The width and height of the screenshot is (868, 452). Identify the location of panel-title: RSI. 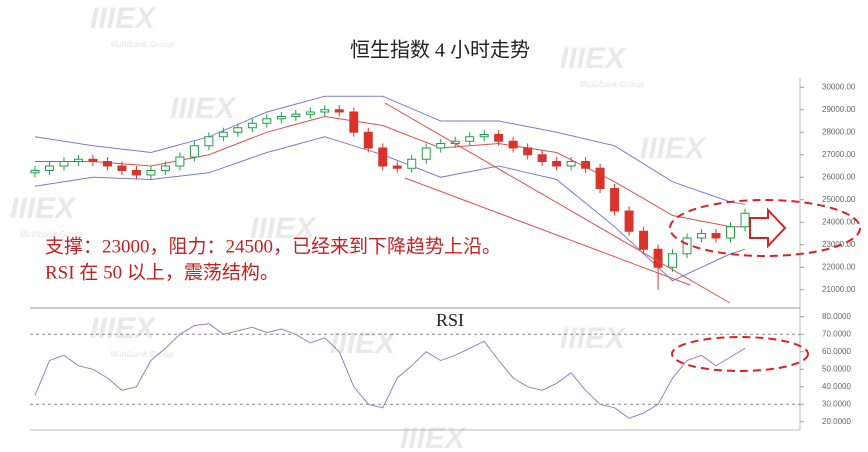
(450, 320).